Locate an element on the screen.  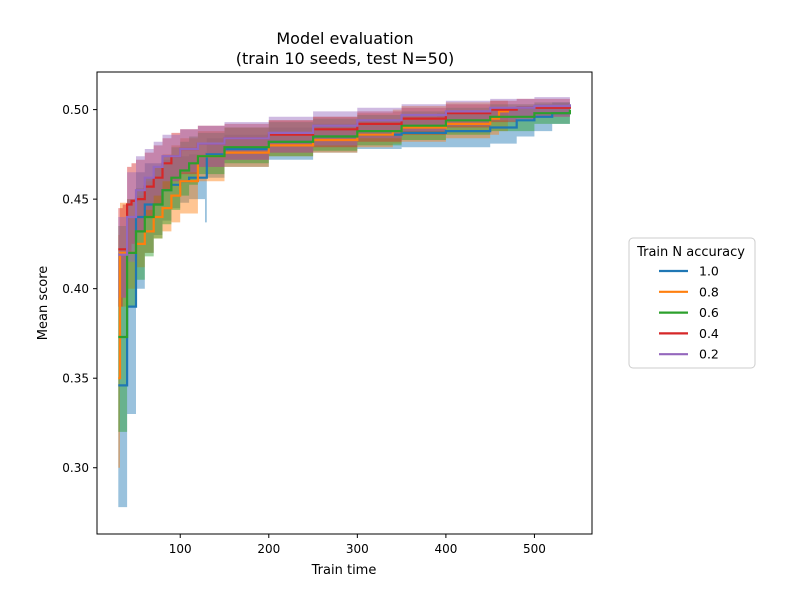
y-tick-label: 0.45 is located at coordinates (75, 200).